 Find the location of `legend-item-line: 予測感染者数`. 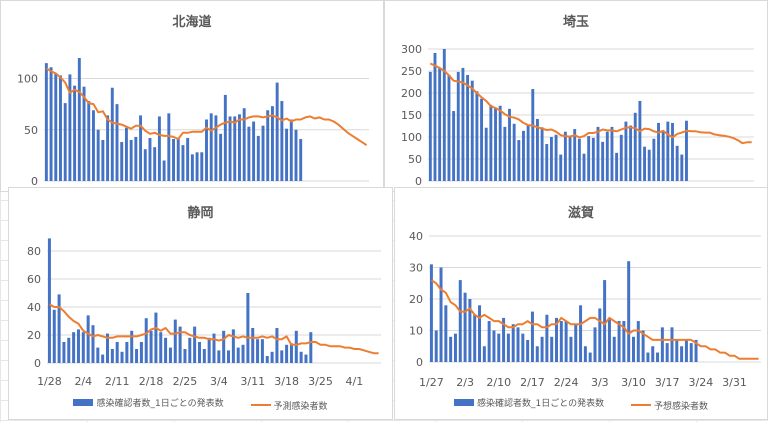

legend-item-line: 予測感染者数 is located at coordinates (289, 405).